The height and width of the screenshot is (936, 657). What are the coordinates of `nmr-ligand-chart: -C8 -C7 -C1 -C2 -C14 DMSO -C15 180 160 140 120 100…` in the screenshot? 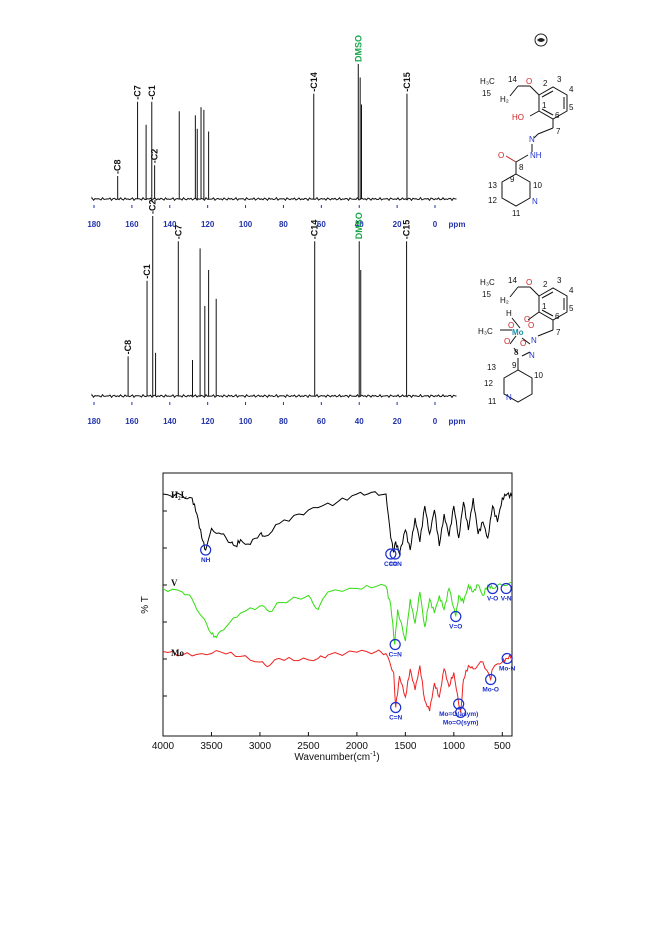 It's located at (276, 132).